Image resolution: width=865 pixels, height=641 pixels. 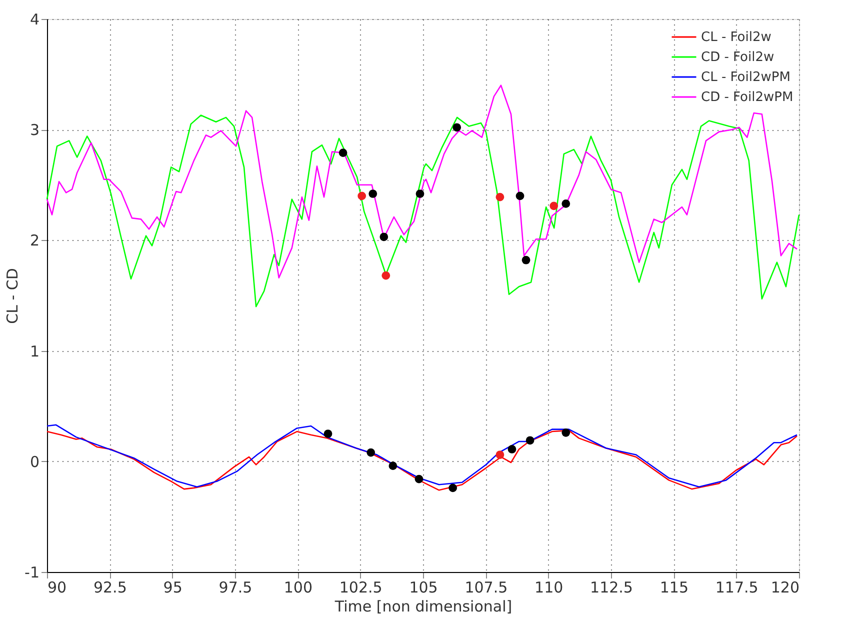 What do you see at coordinates (611, 587) in the screenshot?
I see `x-tick-label: 112.5` at bounding box center [611, 587].